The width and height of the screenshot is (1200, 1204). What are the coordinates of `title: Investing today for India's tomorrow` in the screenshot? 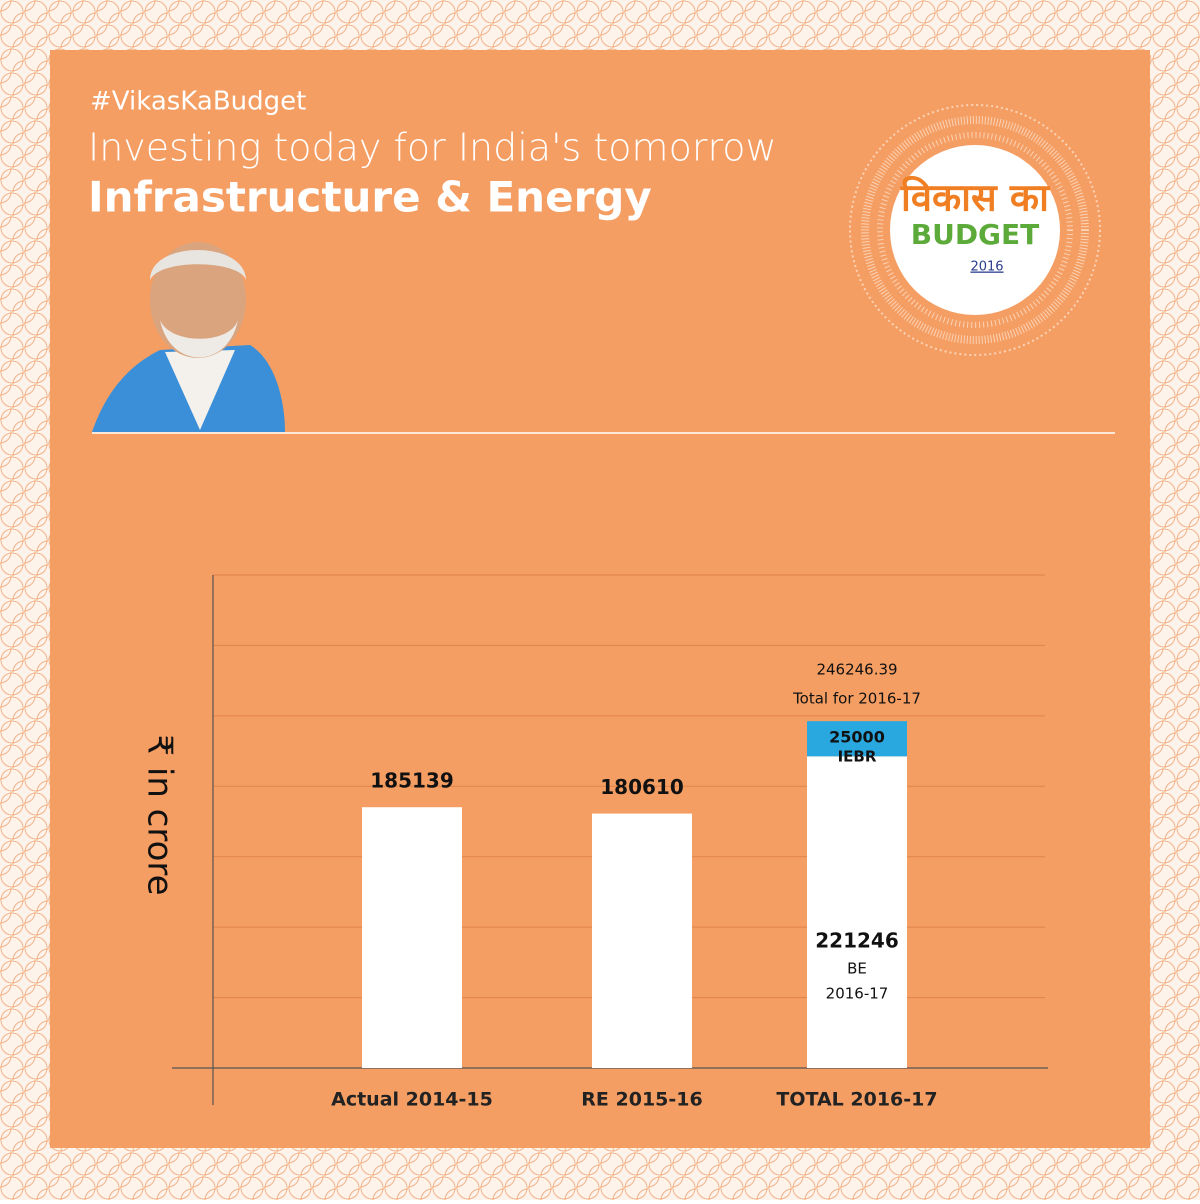 It's located at (432, 148).